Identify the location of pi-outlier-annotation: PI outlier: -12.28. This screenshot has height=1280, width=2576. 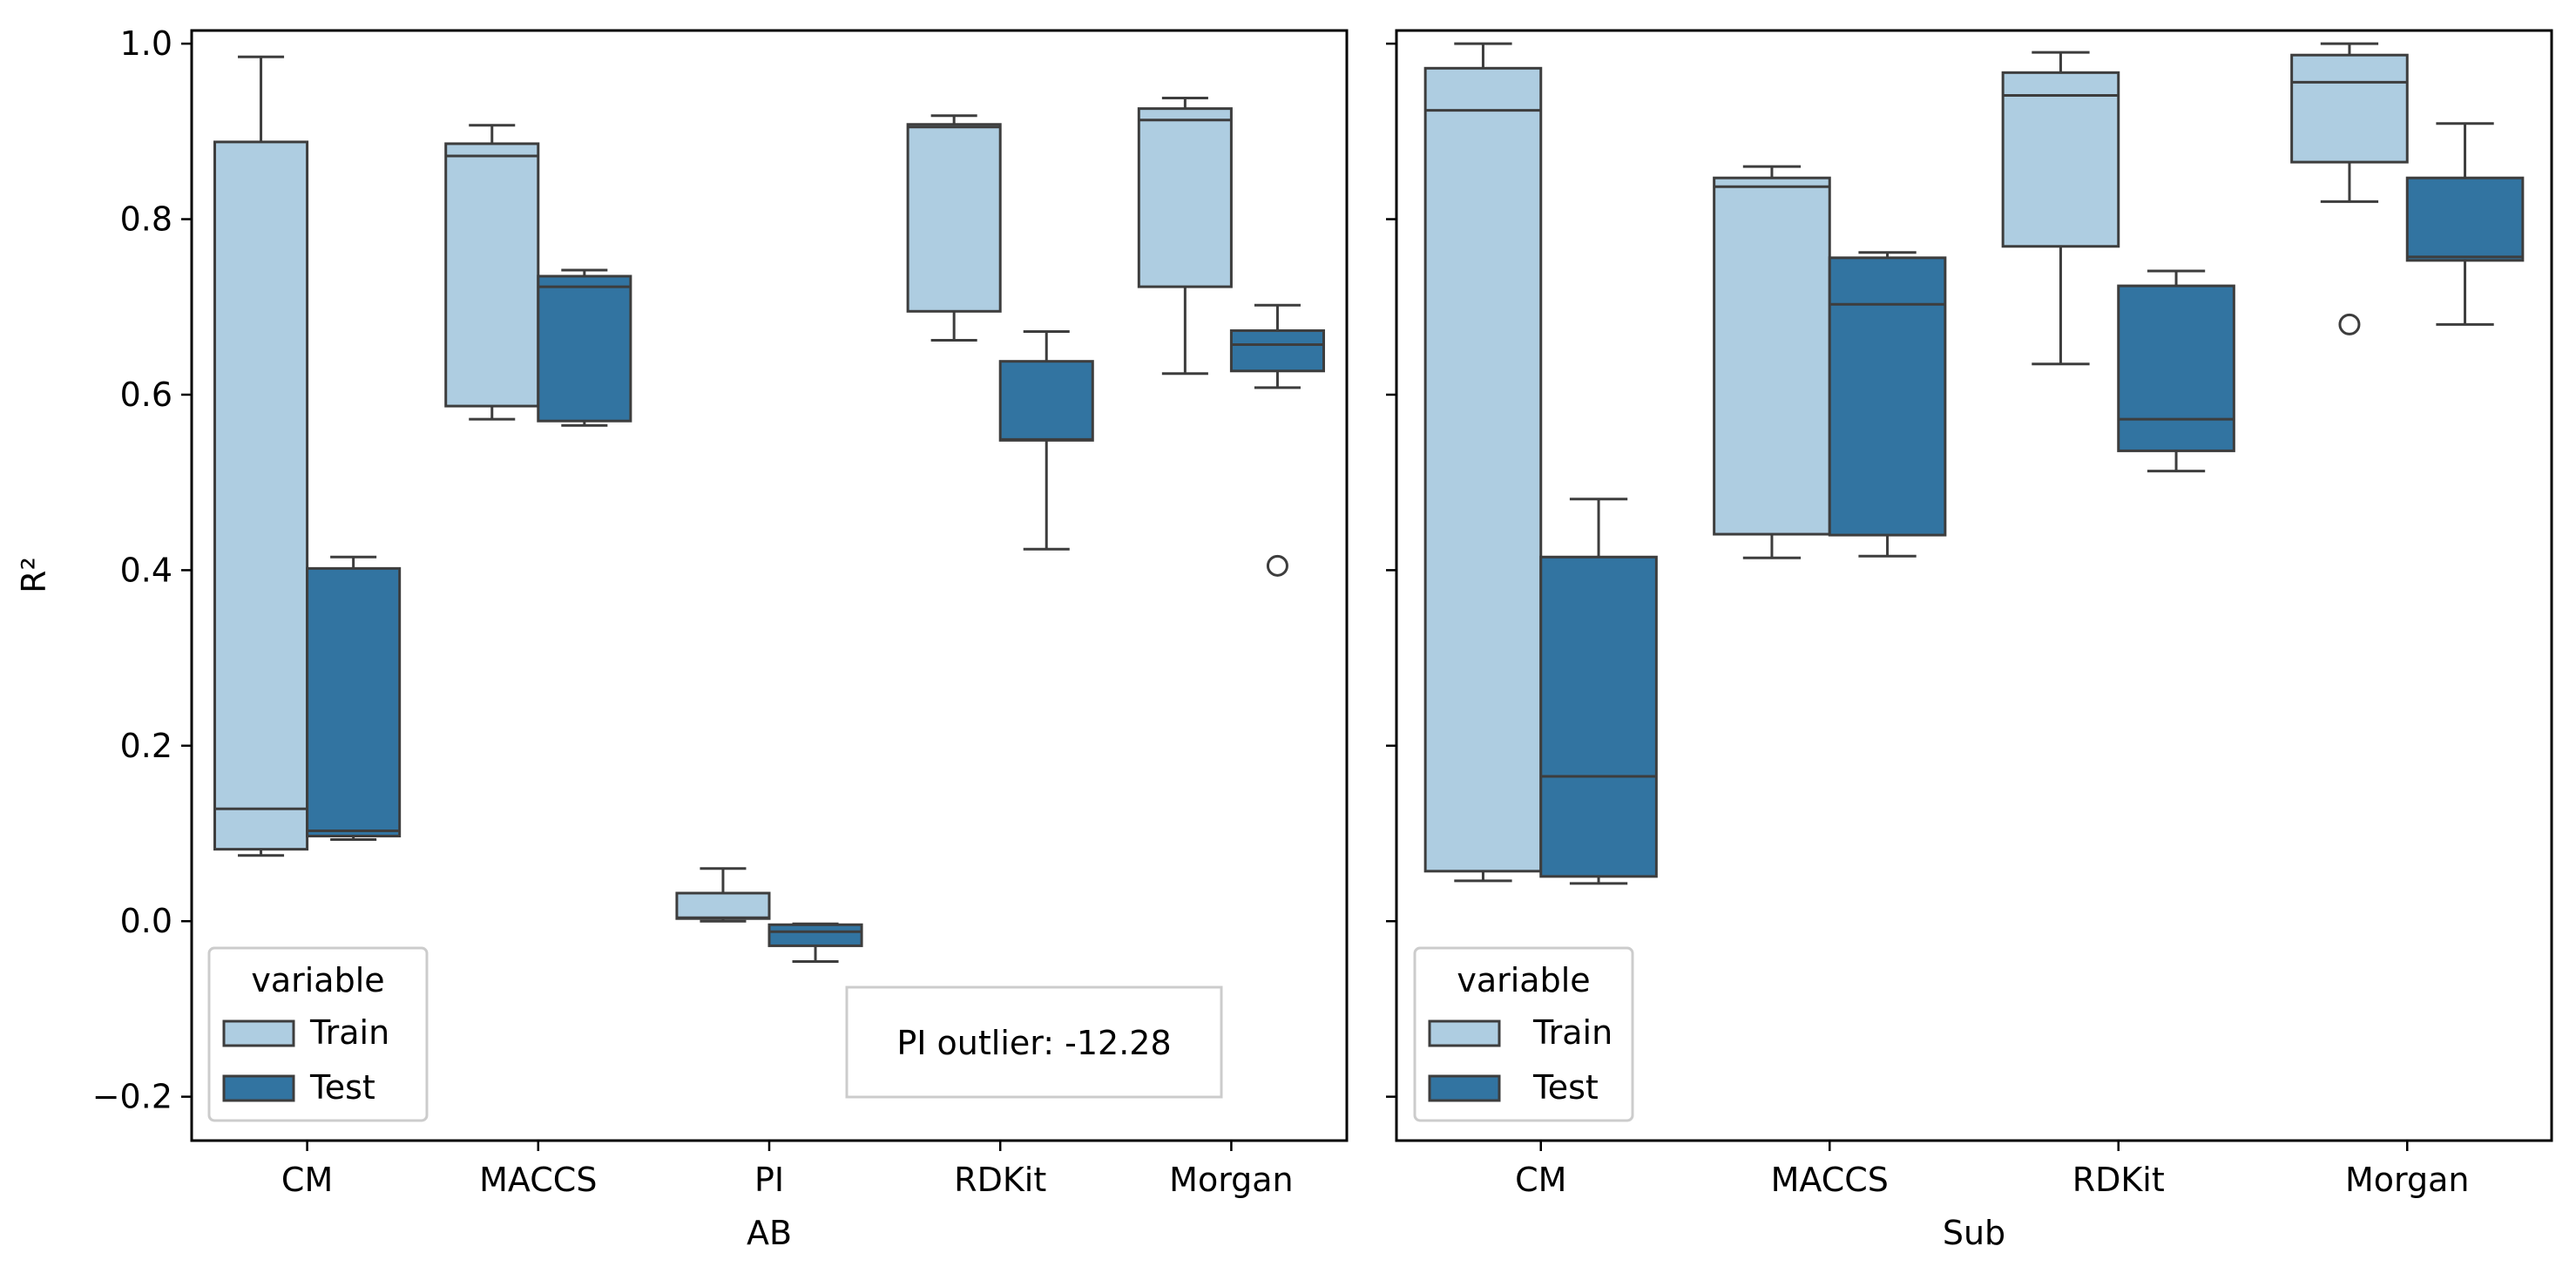
(1034, 1042).